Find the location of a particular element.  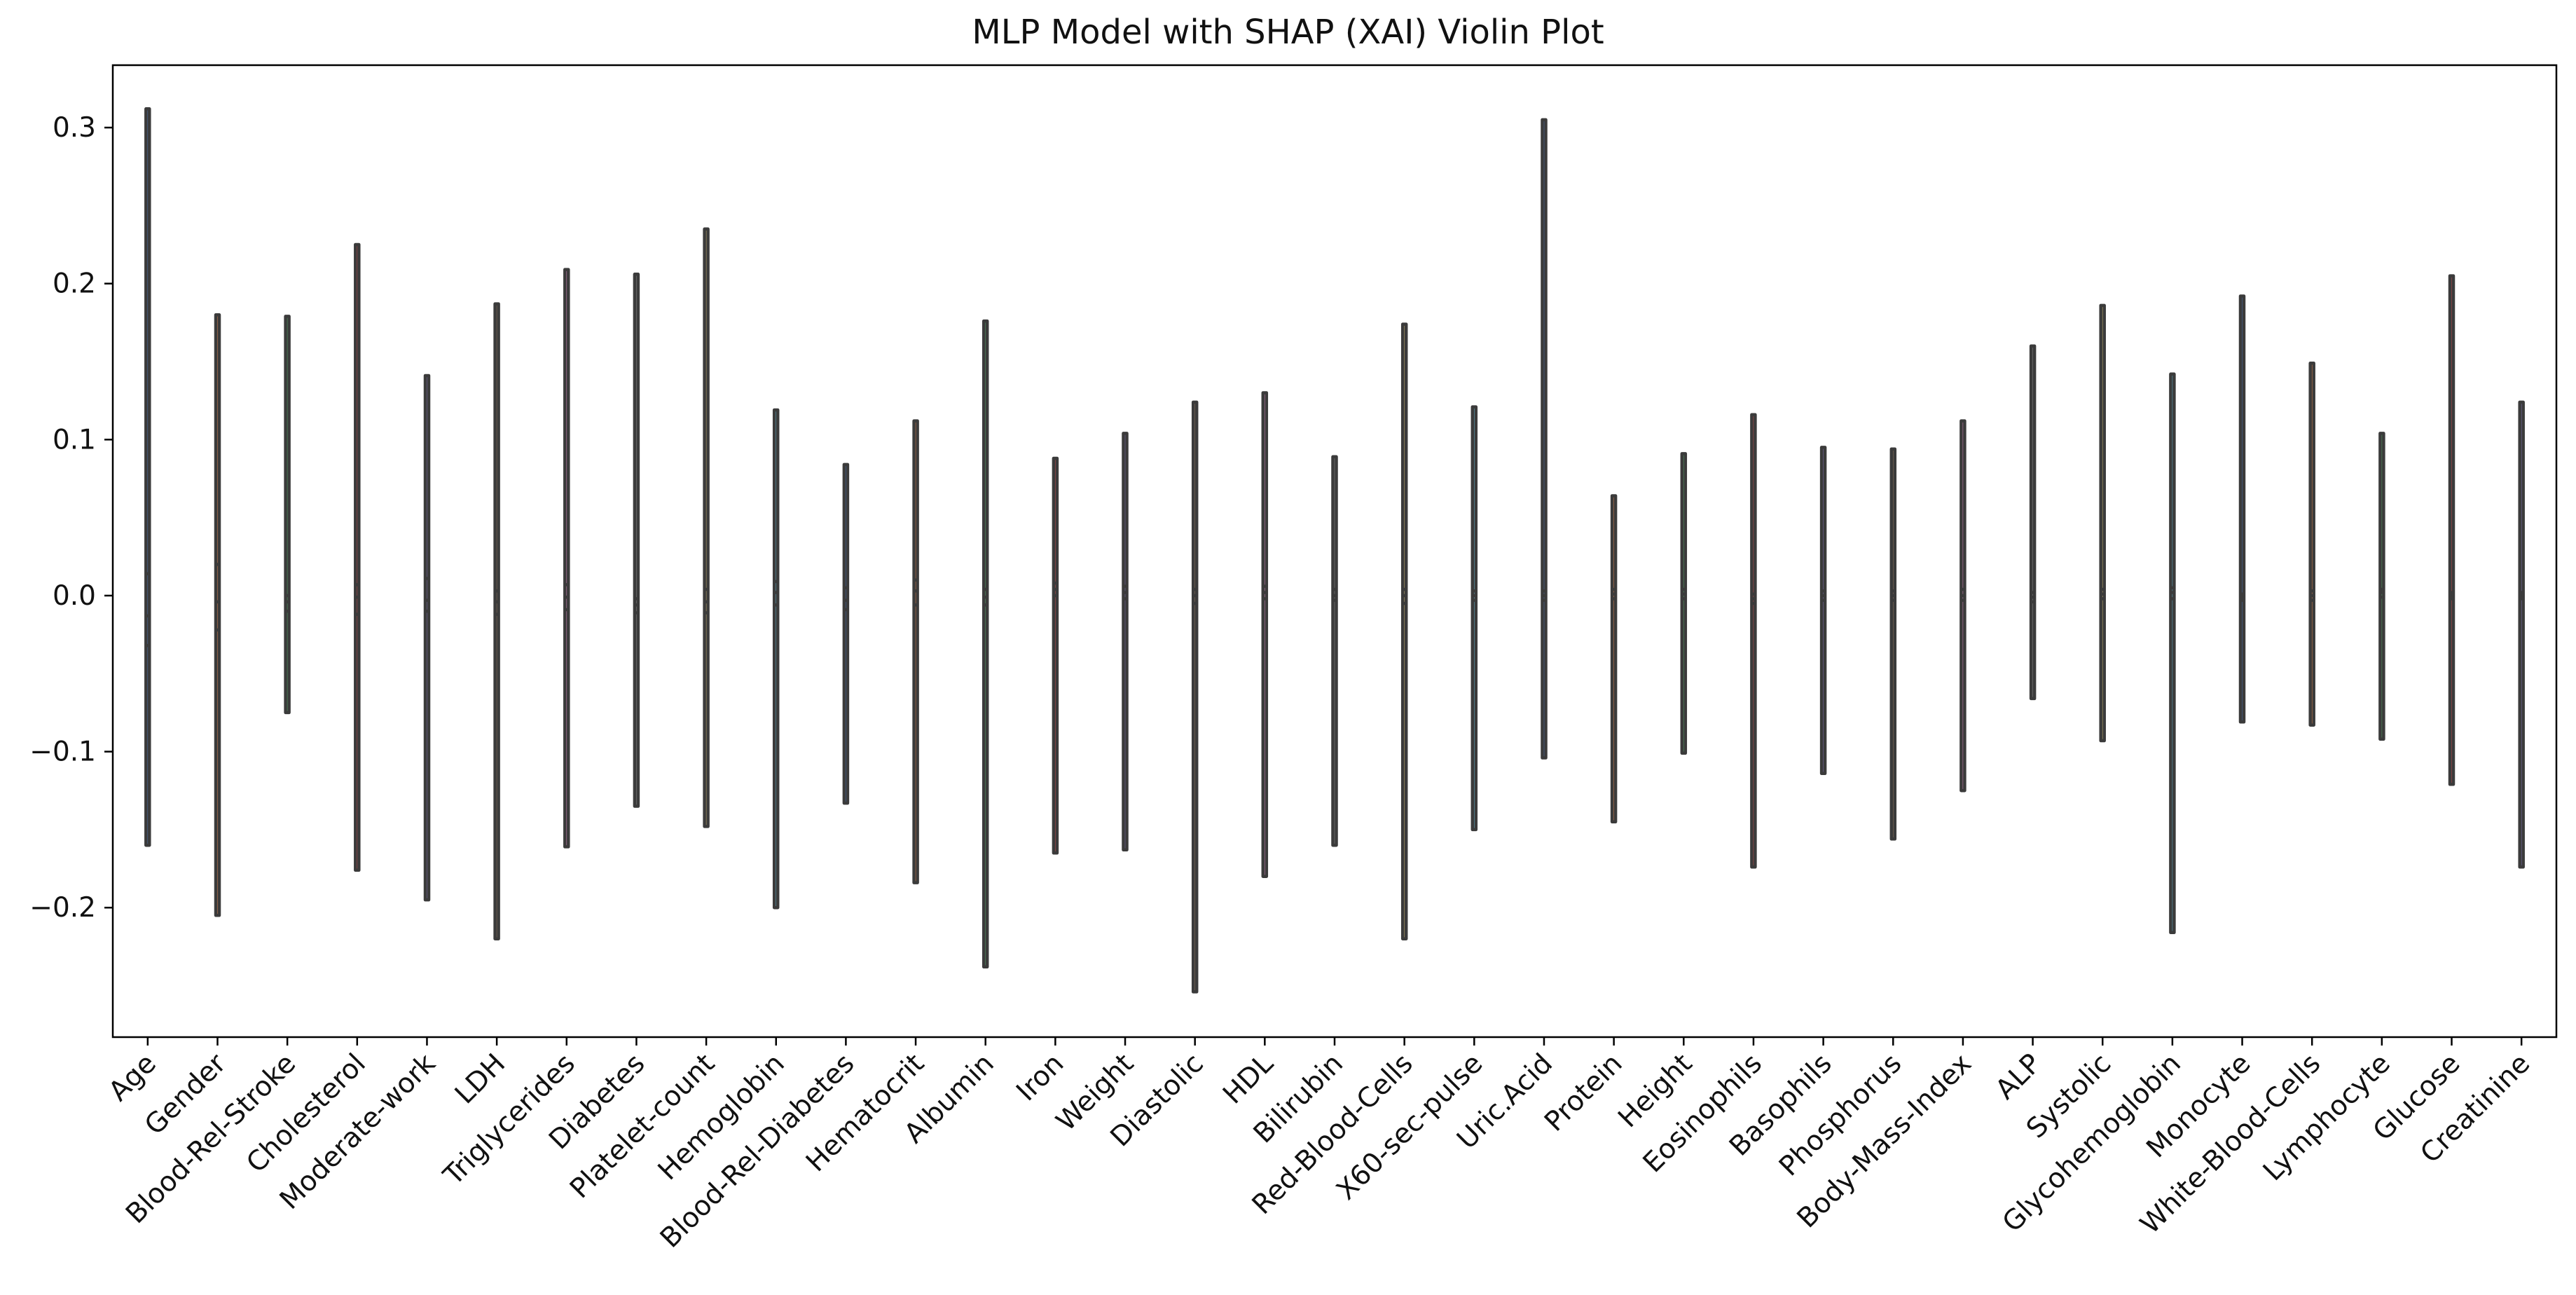

y-tick-label: 0.3 is located at coordinates (74, 128).